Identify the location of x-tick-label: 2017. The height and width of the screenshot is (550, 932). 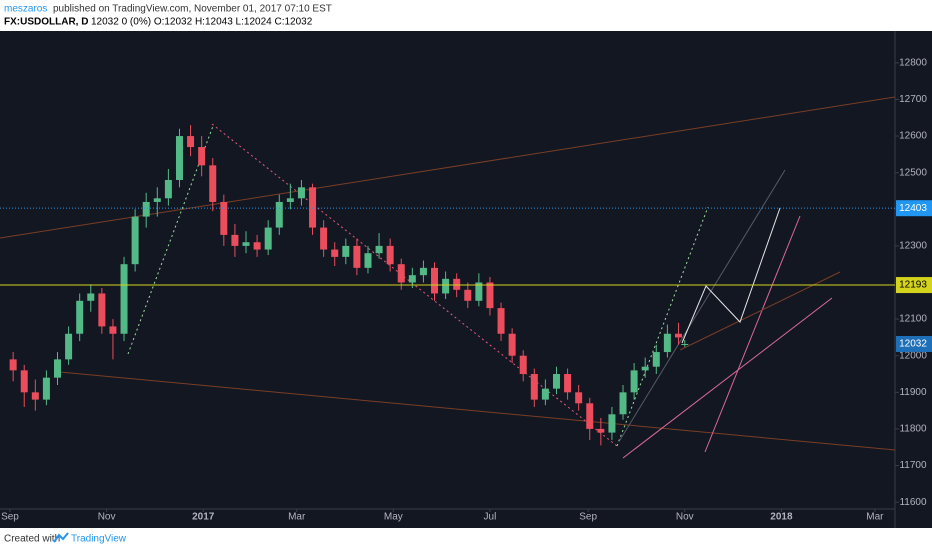
(203, 517).